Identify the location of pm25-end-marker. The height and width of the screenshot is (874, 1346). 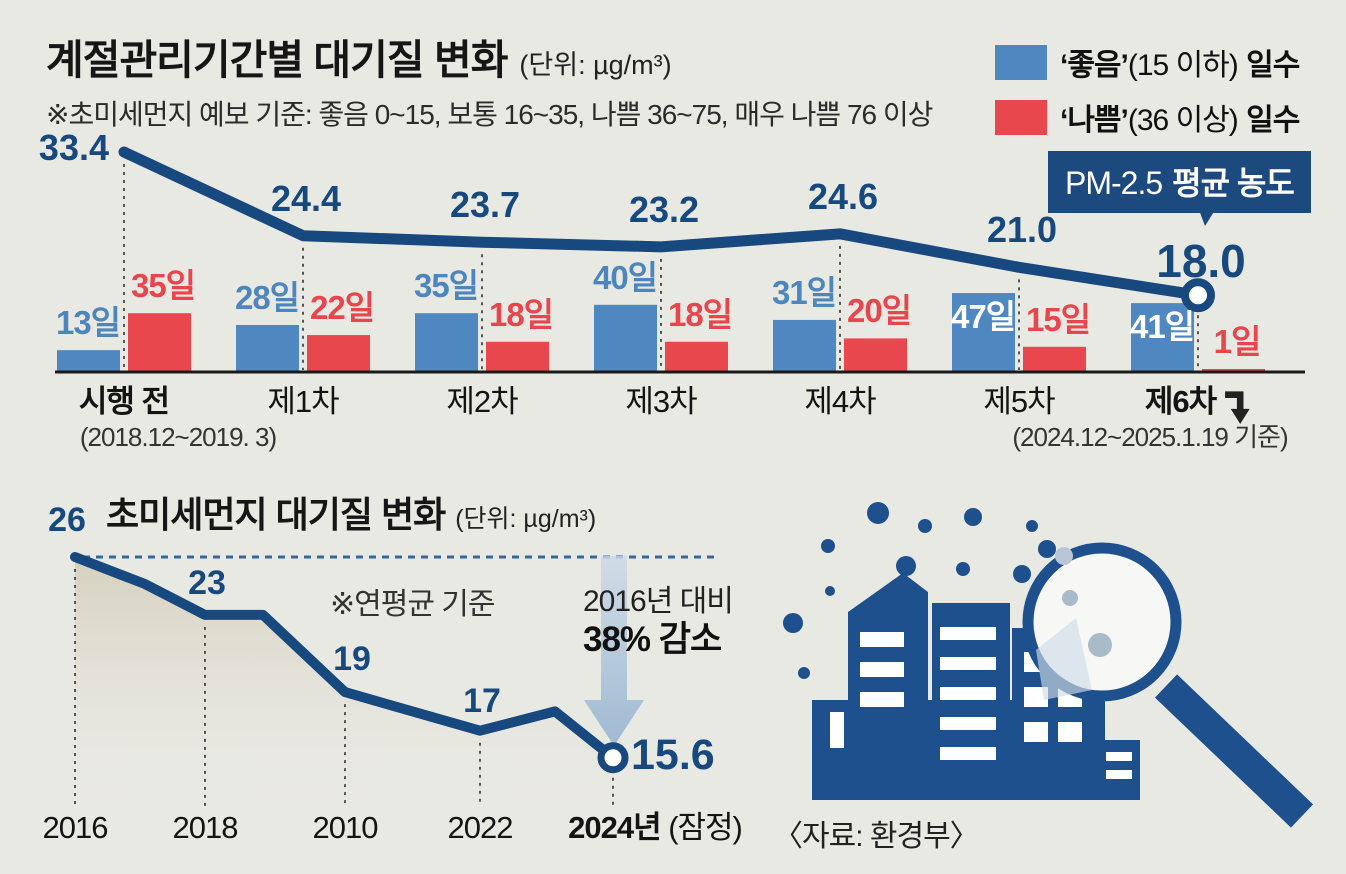
(1198, 295).